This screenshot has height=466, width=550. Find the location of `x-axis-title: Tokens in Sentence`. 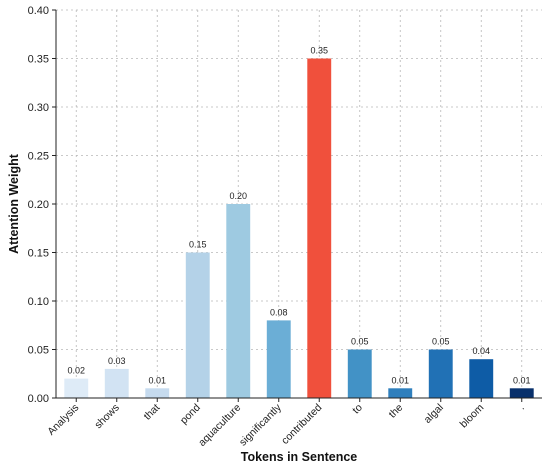

x-axis-title: Tokens in Sentence is located at coordinates (299, 457).